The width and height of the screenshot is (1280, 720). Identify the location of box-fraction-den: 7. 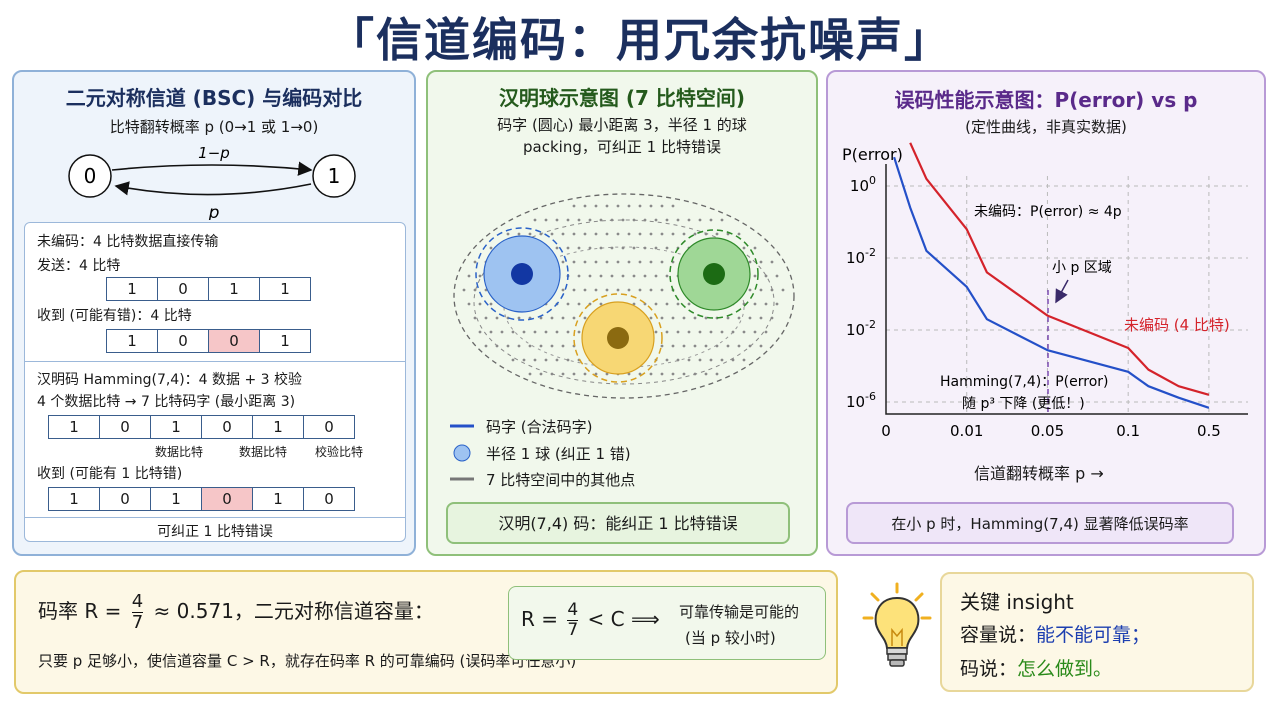
(573, 630).